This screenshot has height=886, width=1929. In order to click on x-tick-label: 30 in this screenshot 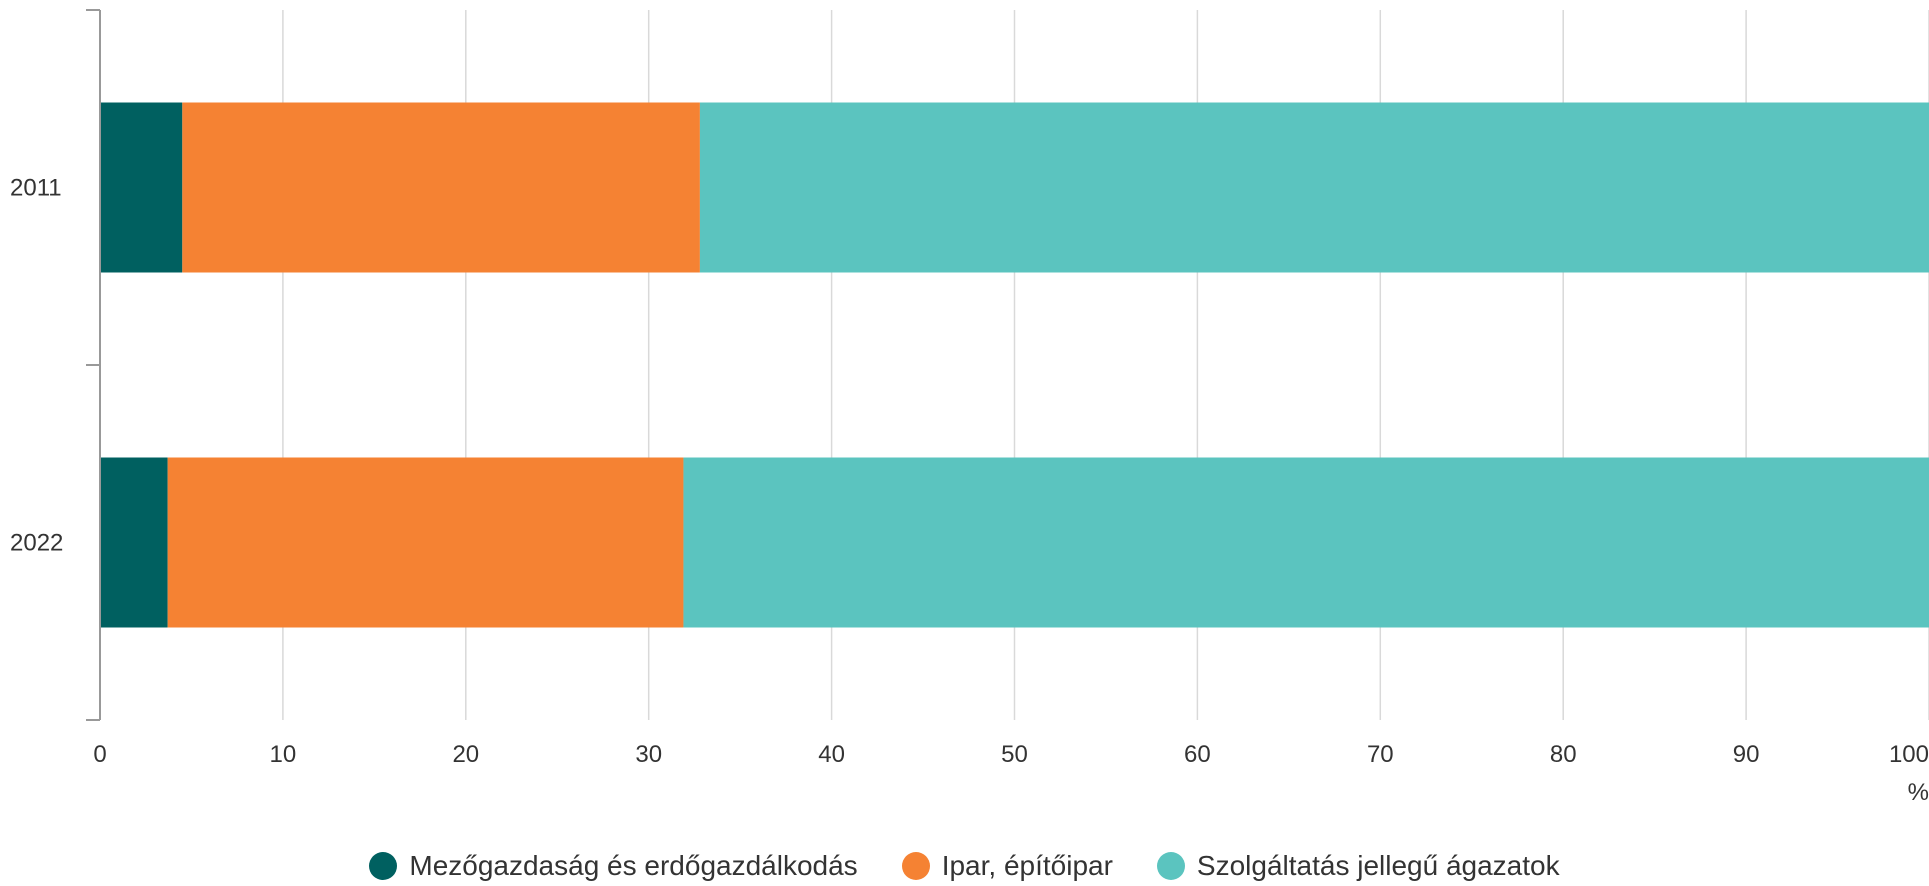, I will do `click(648, 754)`.